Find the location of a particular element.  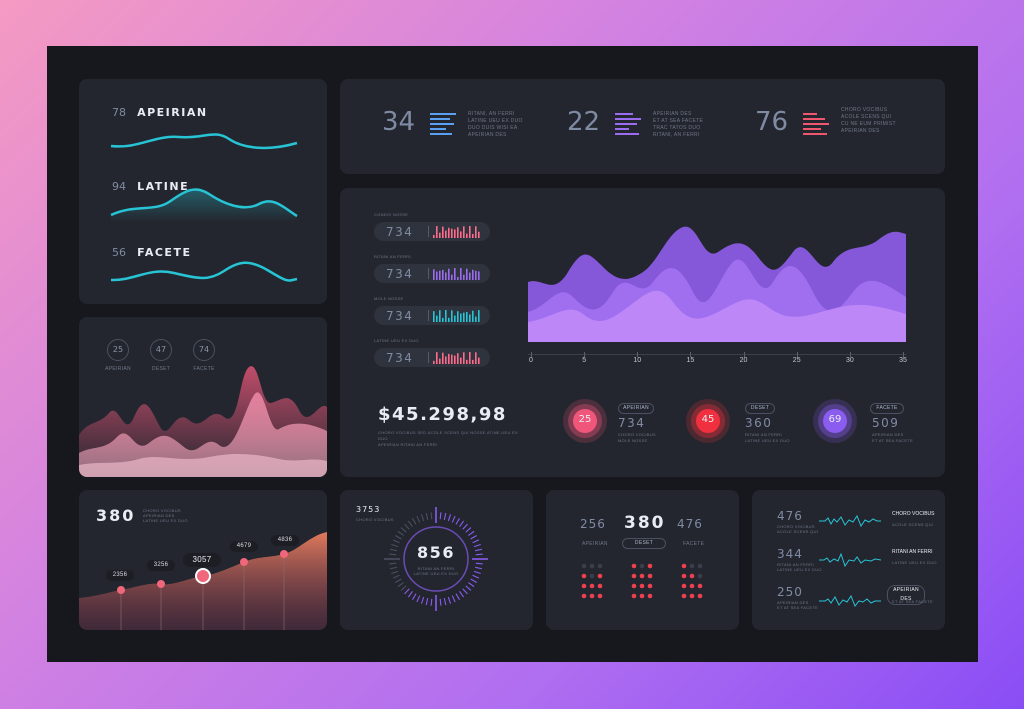

dots-center-value: 380 is located at coordinates (645, 523).